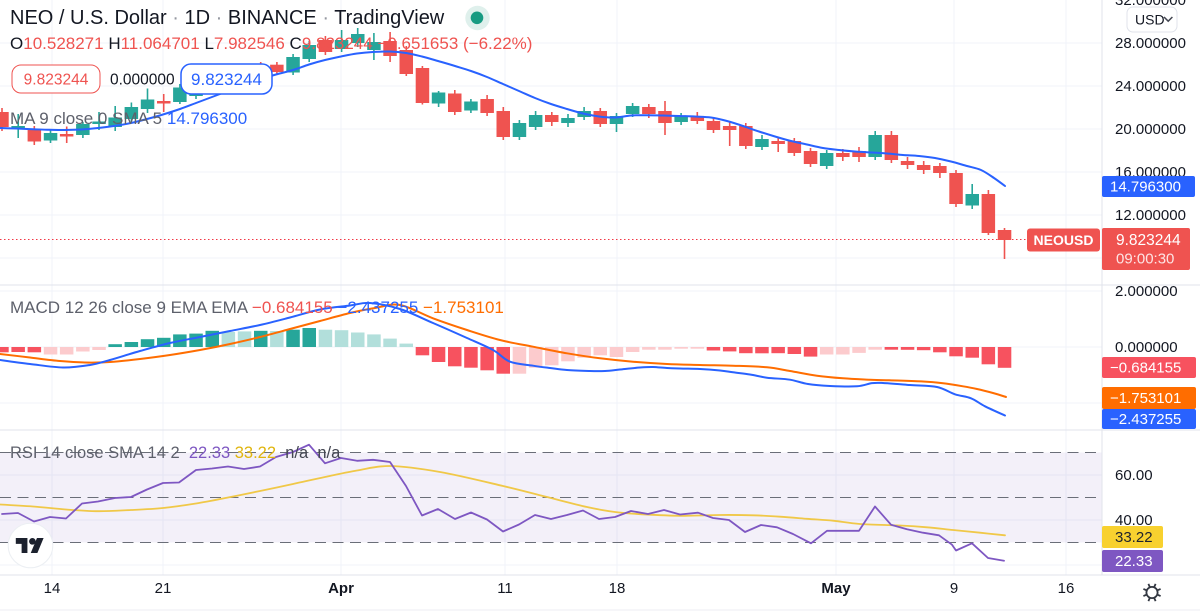 This screenshot has width=1200, height=616. What do you see at coordinates (1134, 561) in the screenshot?
I see `svg-text: 22.33` at bounding box center [1134, 561].